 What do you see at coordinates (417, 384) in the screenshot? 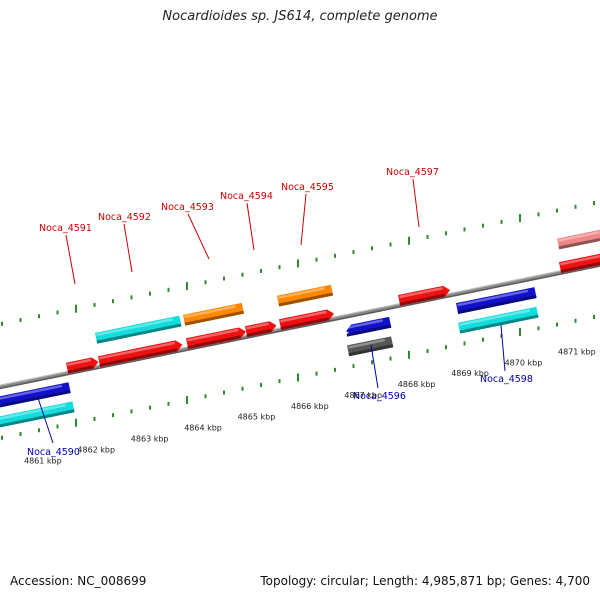
I see `scale-label: 4868 kbp` at bounding box center [417, 384].